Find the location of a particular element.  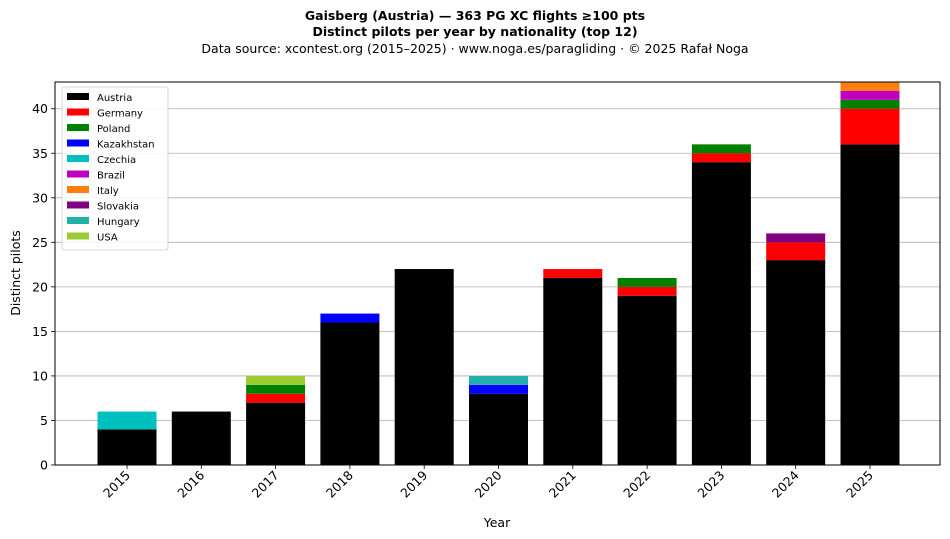

y-tick-label: 25 is located at coordinates (40, 242).